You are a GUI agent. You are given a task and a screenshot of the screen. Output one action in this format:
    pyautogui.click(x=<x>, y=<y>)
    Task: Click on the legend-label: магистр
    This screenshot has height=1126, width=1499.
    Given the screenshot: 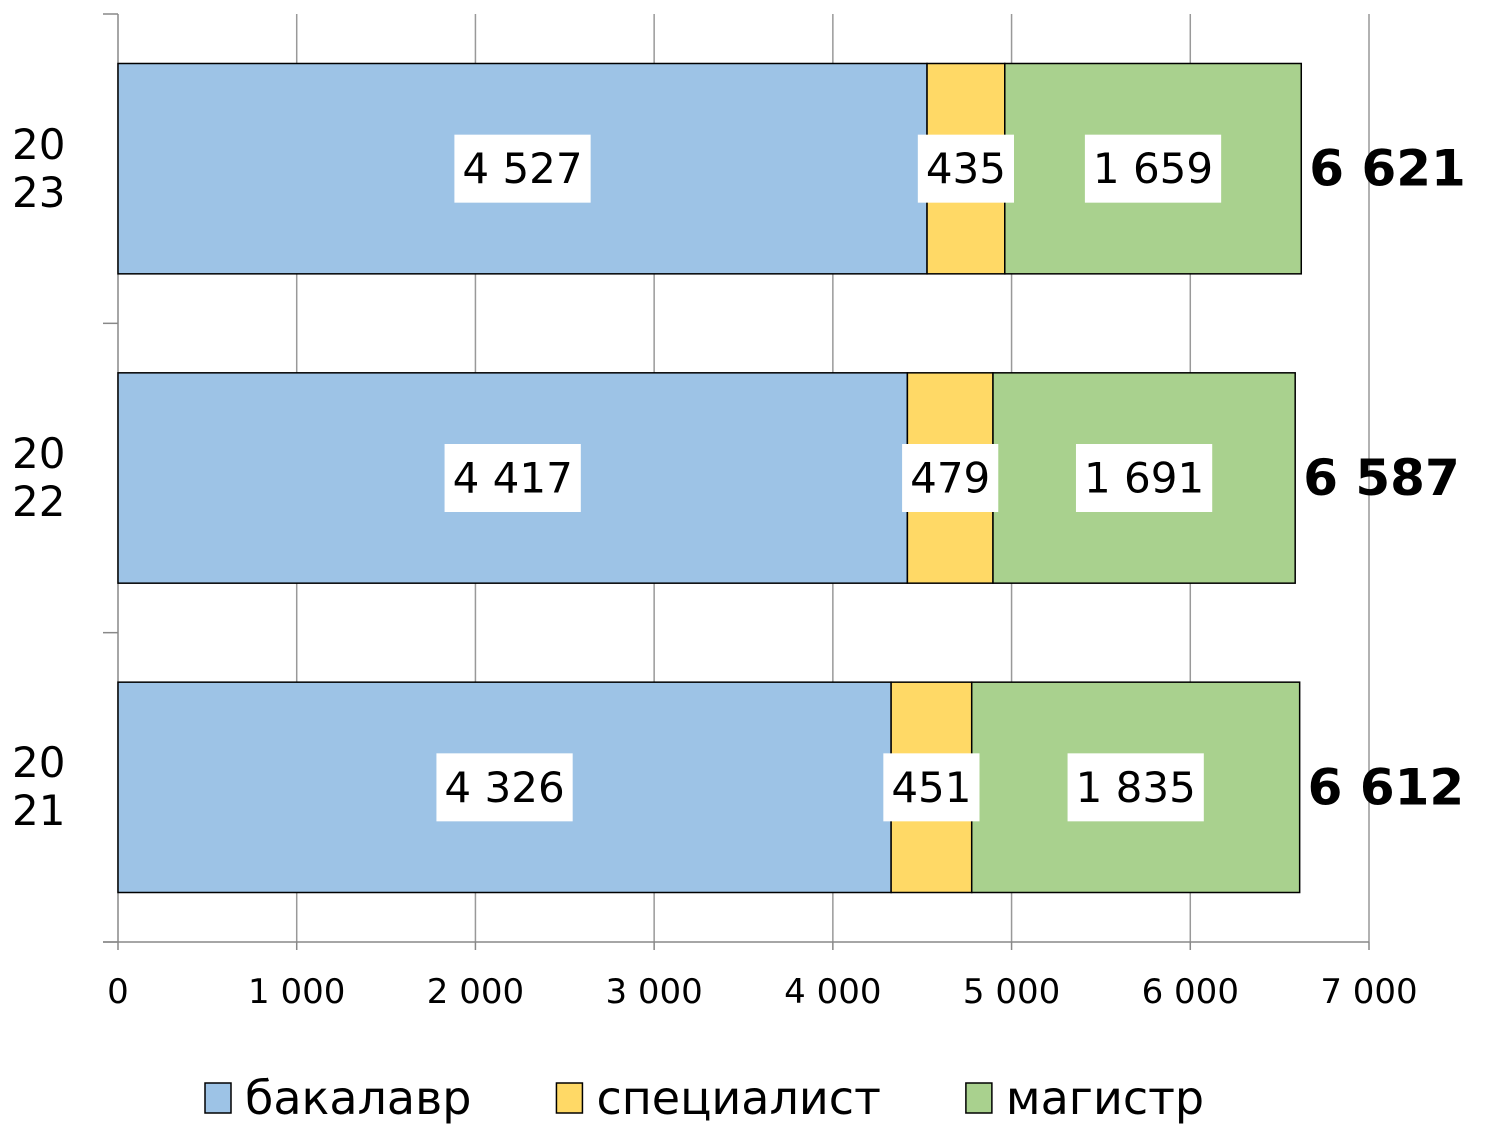 What is the action you would take?
    pyautogui.click(x=1105, y=1098)
    